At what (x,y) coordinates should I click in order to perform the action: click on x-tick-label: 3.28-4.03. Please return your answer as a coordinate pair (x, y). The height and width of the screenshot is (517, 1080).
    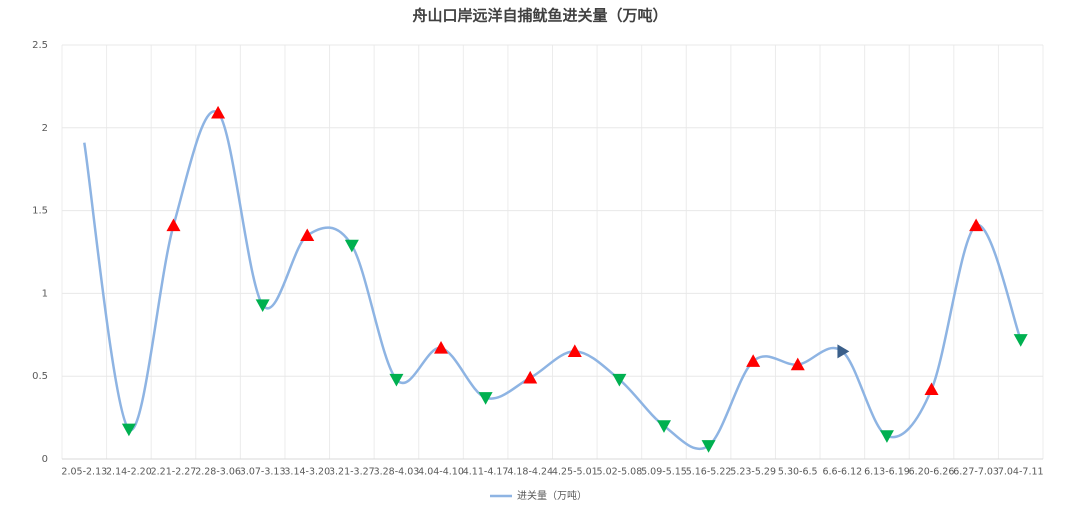
    Looking at the image, I should click on (397, 472).